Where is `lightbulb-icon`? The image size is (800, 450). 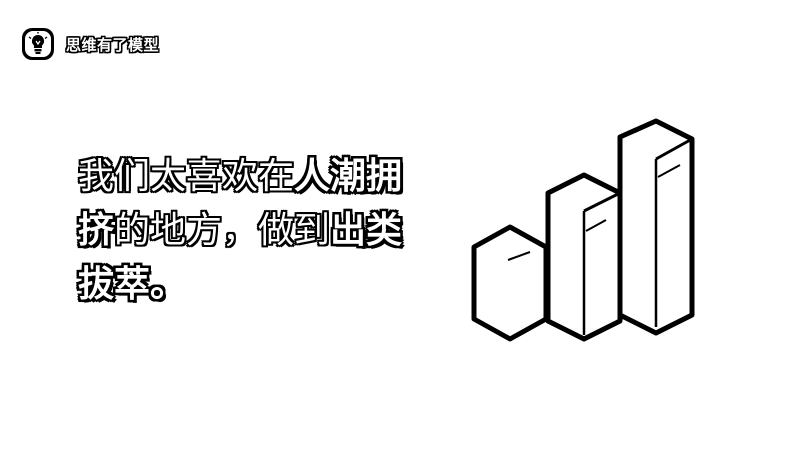 lightbulb-icon is located at coordinates (38, 44).